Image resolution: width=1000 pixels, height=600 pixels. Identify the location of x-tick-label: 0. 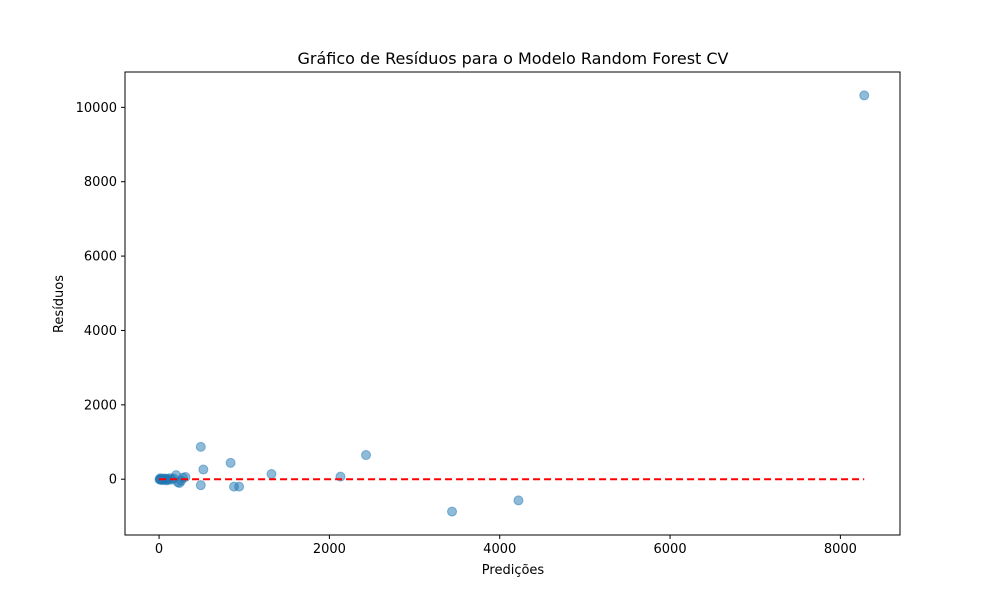
(159, 549).